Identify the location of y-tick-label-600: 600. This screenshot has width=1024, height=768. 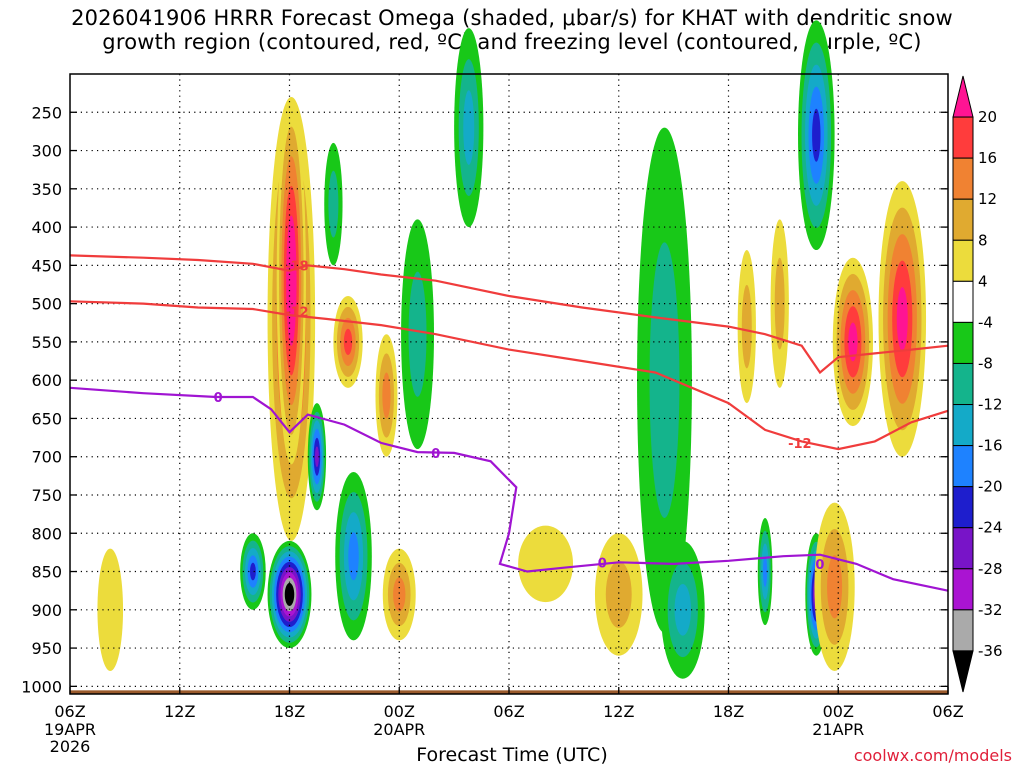
(46, 380).